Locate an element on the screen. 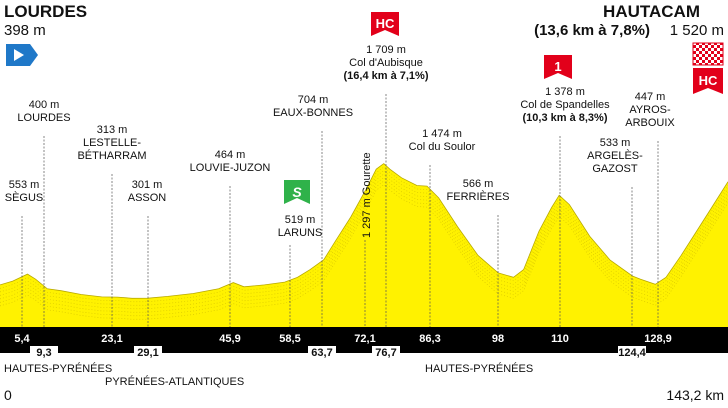  climb-stats: (16,4 km à 7,1%) is located at coordinates (386, 76).